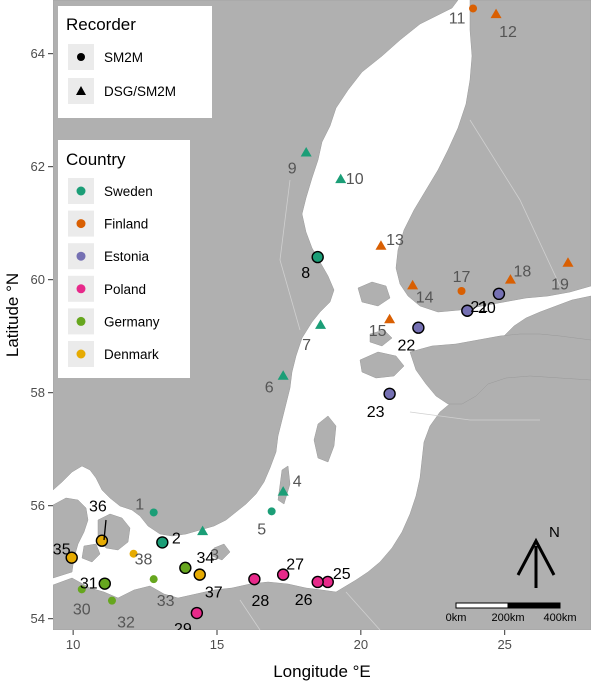  I want to click on site-label-36: 36, so click(98, 507).